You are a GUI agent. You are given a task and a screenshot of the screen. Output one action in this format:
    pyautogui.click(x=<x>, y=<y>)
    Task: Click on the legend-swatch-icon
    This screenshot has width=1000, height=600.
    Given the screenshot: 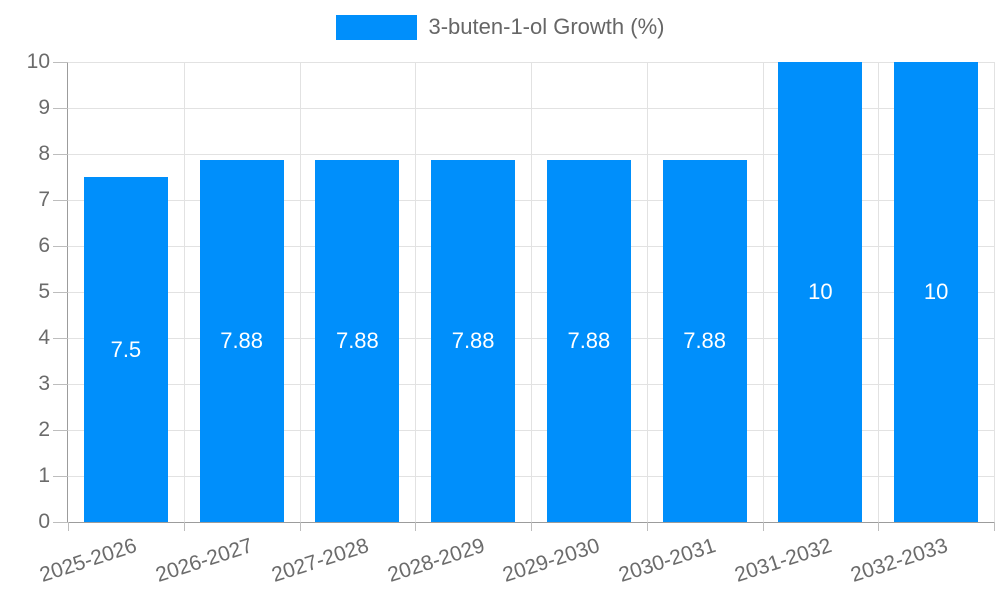 What is the action you would take?
    pyautogui.click(x=376, y=27)
    